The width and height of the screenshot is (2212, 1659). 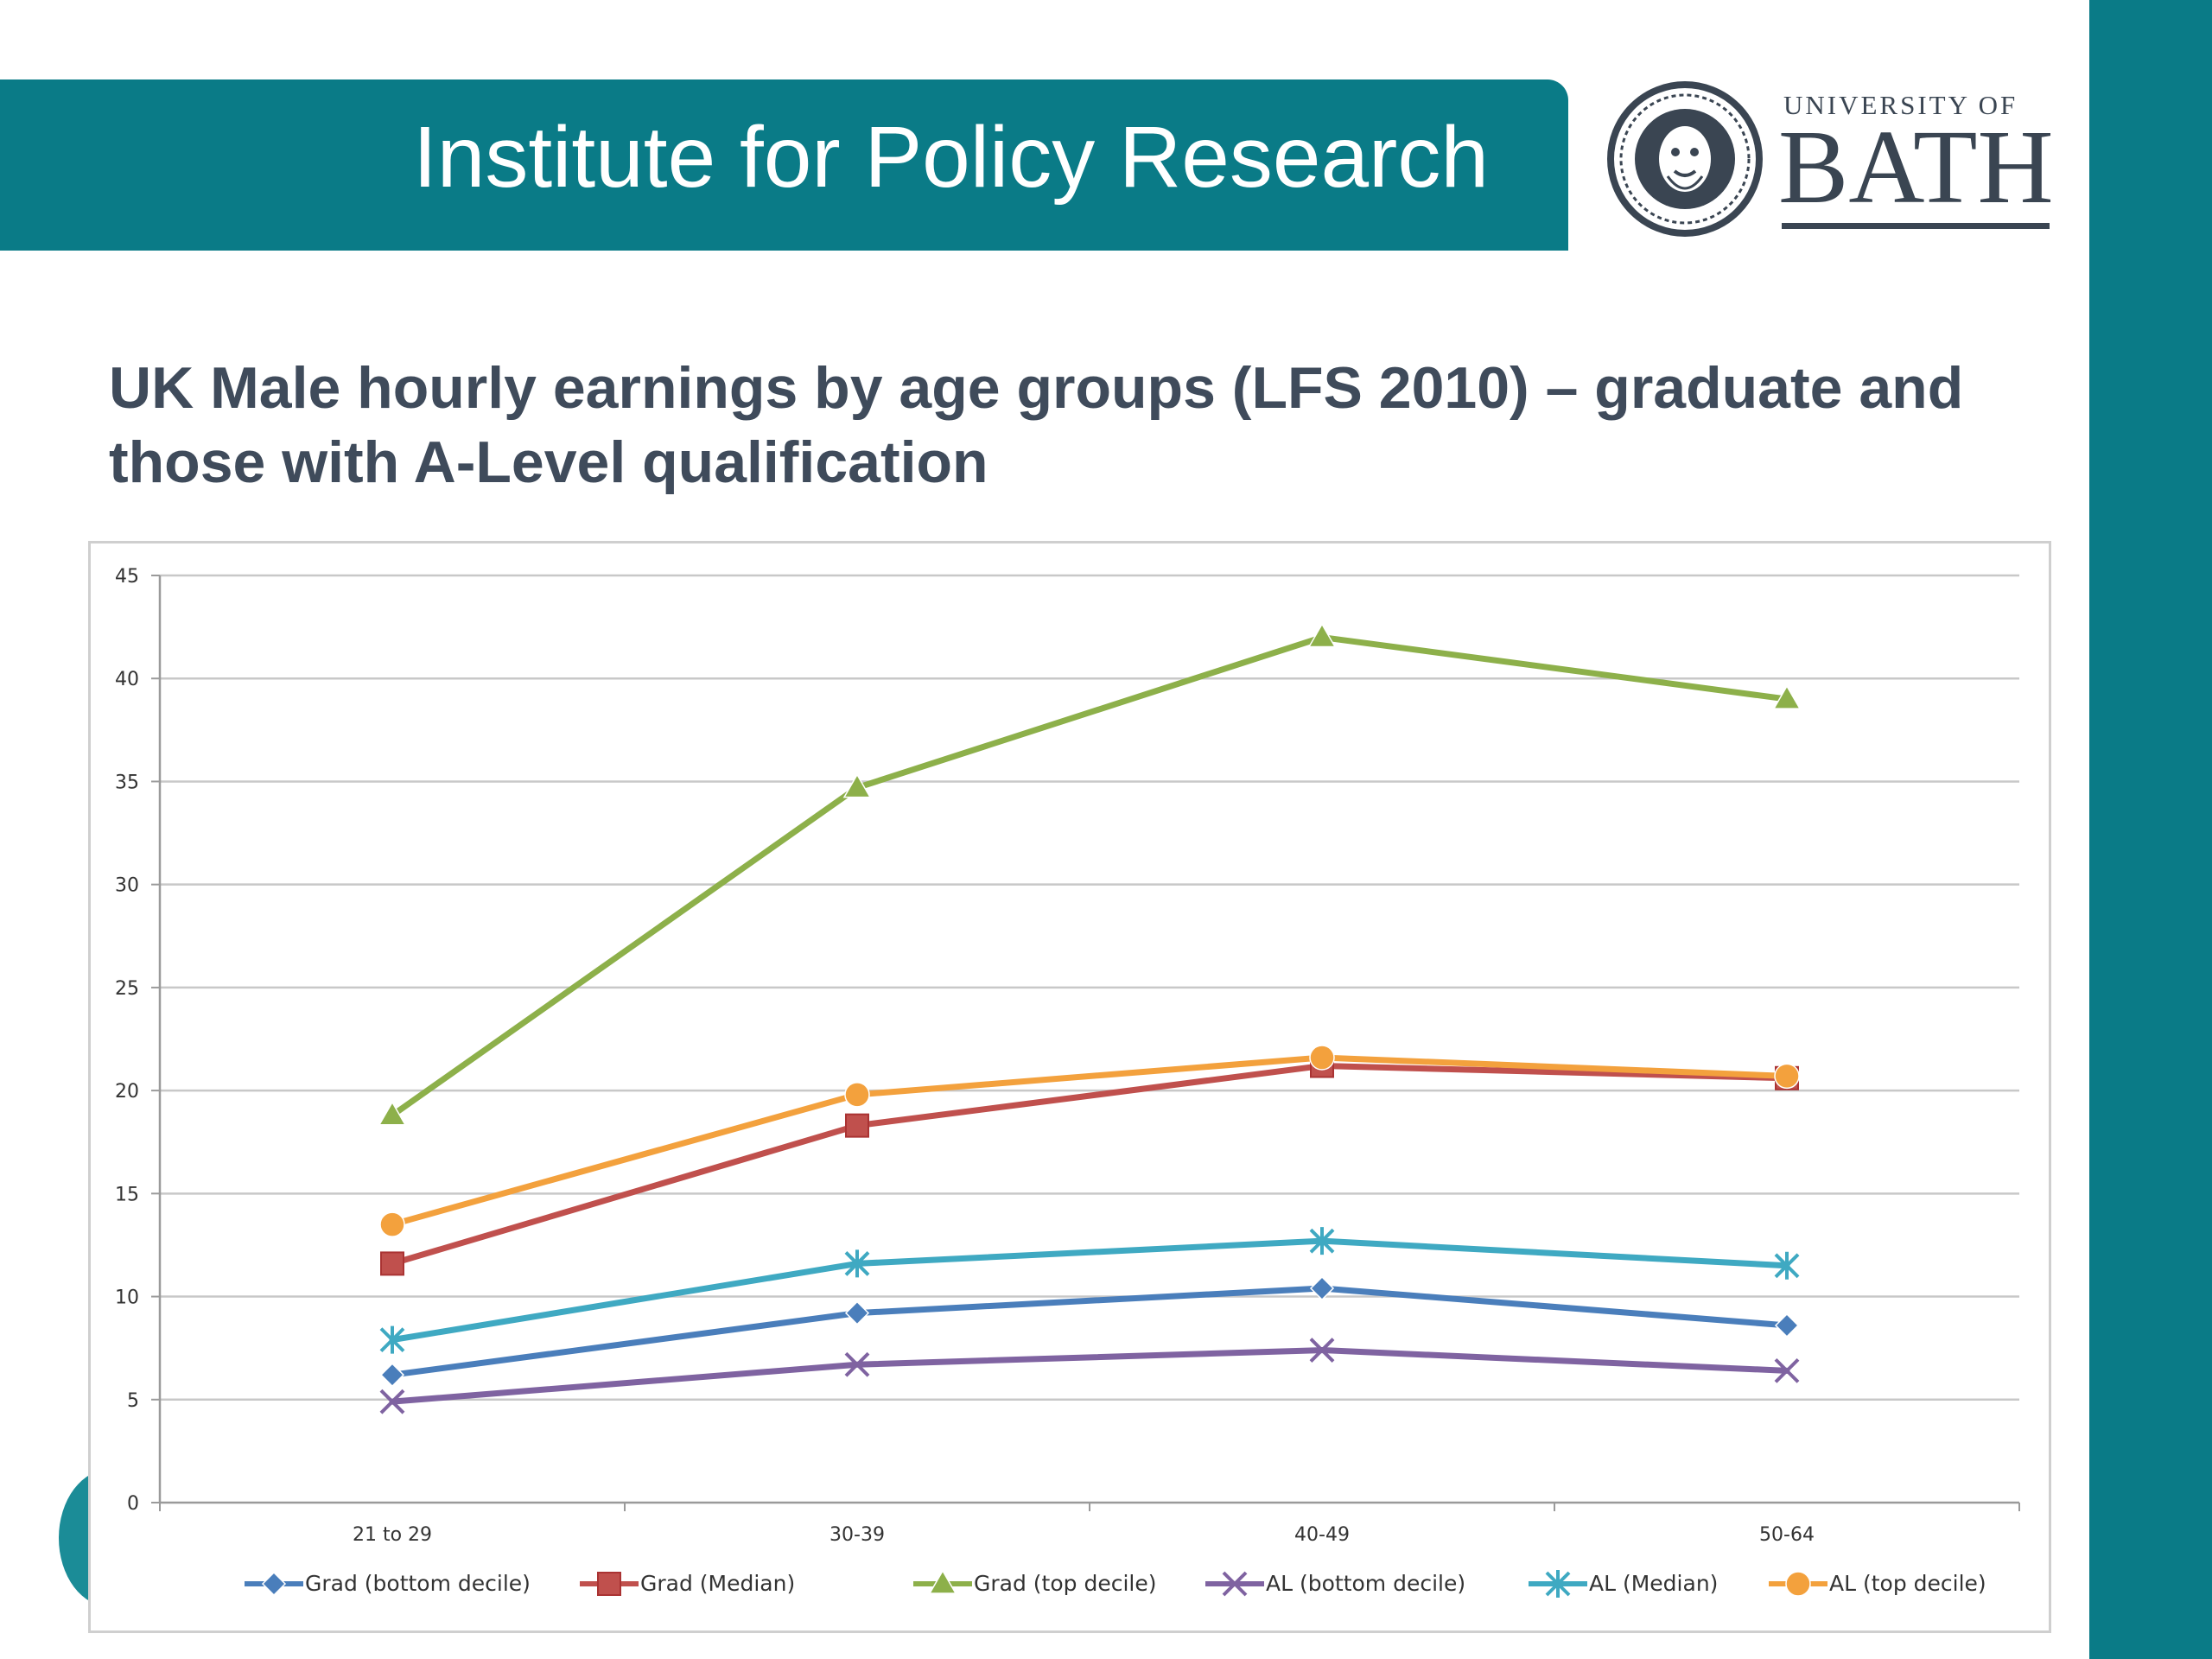 What do you see at coordinates (127, 577) in the screenshot?
I see `y-tick-label: 45` at bounding box center [127, 577].